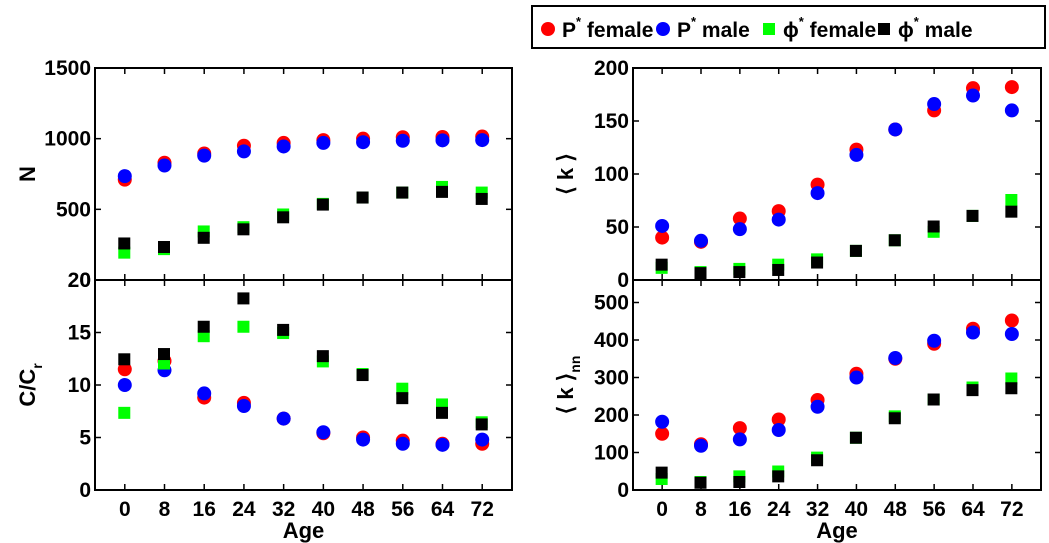 Image resolution: width=1049 pixels, height=543 pixels. What do you see at coordinates (402, 509) in the screenshot?
I see `x-tick-label-C-7: 56` at bounding box center [402, 509].